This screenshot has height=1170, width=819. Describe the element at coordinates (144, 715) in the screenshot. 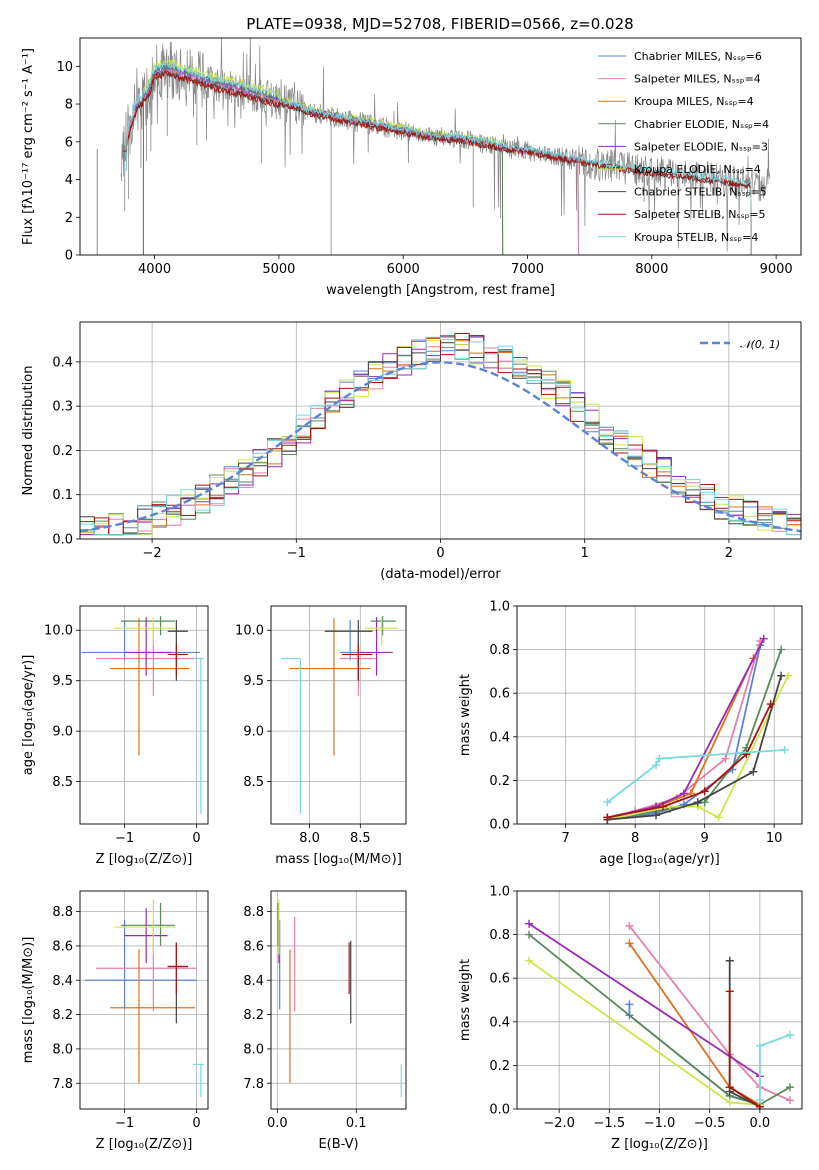

I see `age-vs-Z-frame` at that location.